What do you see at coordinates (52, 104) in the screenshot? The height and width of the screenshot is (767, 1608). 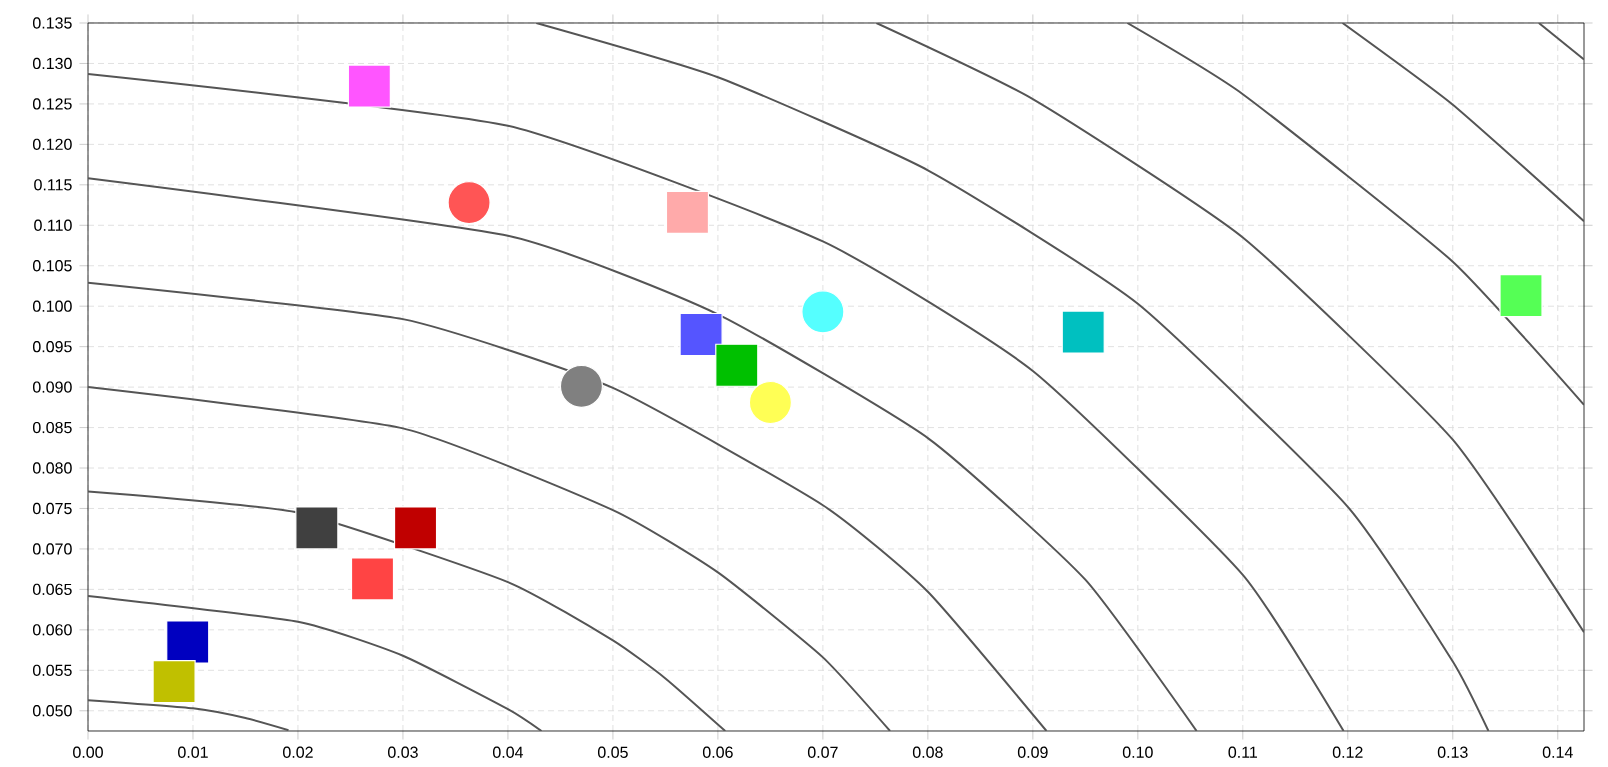 I see `y-tick-label: 0.125` at bounding box center [52, 104].